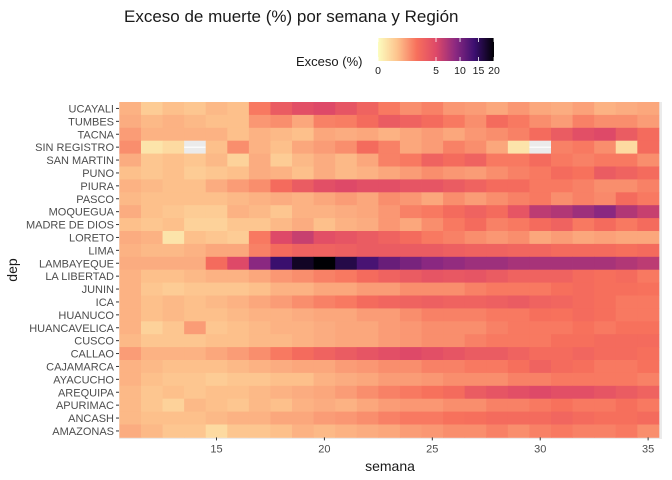  I want to click on y-tick-label: LORETO, so click(91, 238).